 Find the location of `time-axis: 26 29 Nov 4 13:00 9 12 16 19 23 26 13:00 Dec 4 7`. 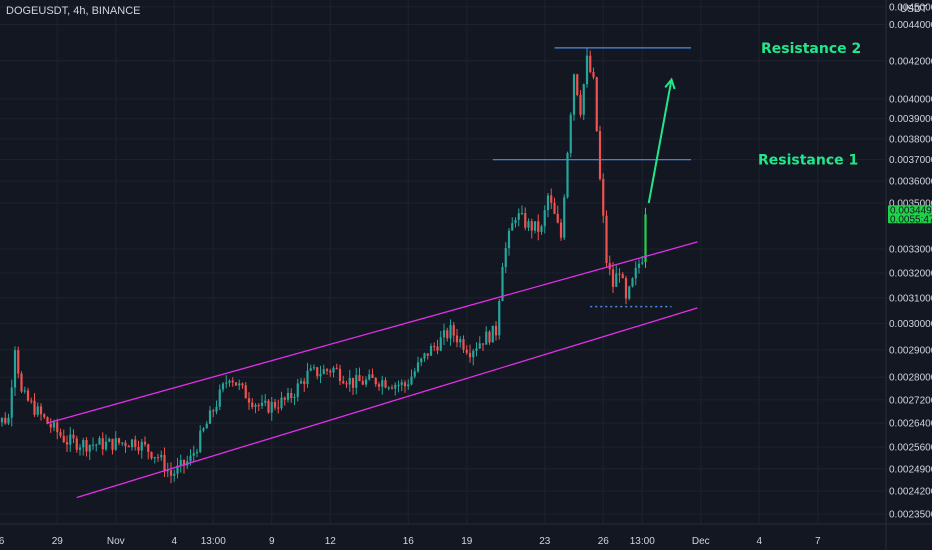

time-axis: 26 29 Nov 4 13:00 9 12 16 19 23 26 13:00 Dec 4 7 is located at coordinates (466, 535).